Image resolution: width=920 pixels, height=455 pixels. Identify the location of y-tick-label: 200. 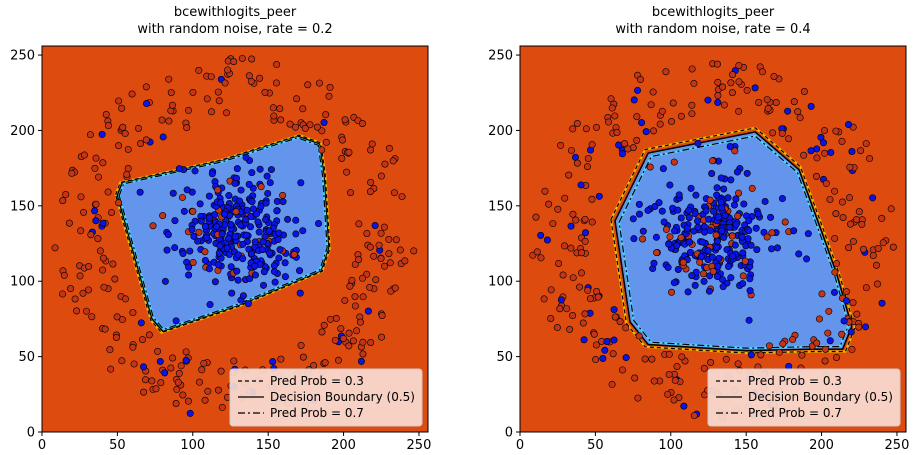
(22, 131).